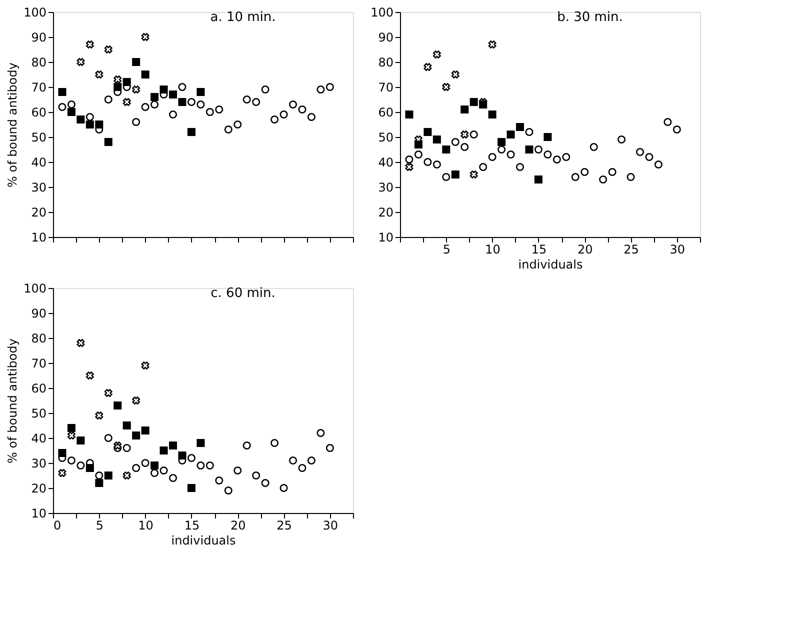  What do you see at coordinates (386, 187) in the screenshot?
I see `y-tick-label: 30` at bounding box center [386, 187].